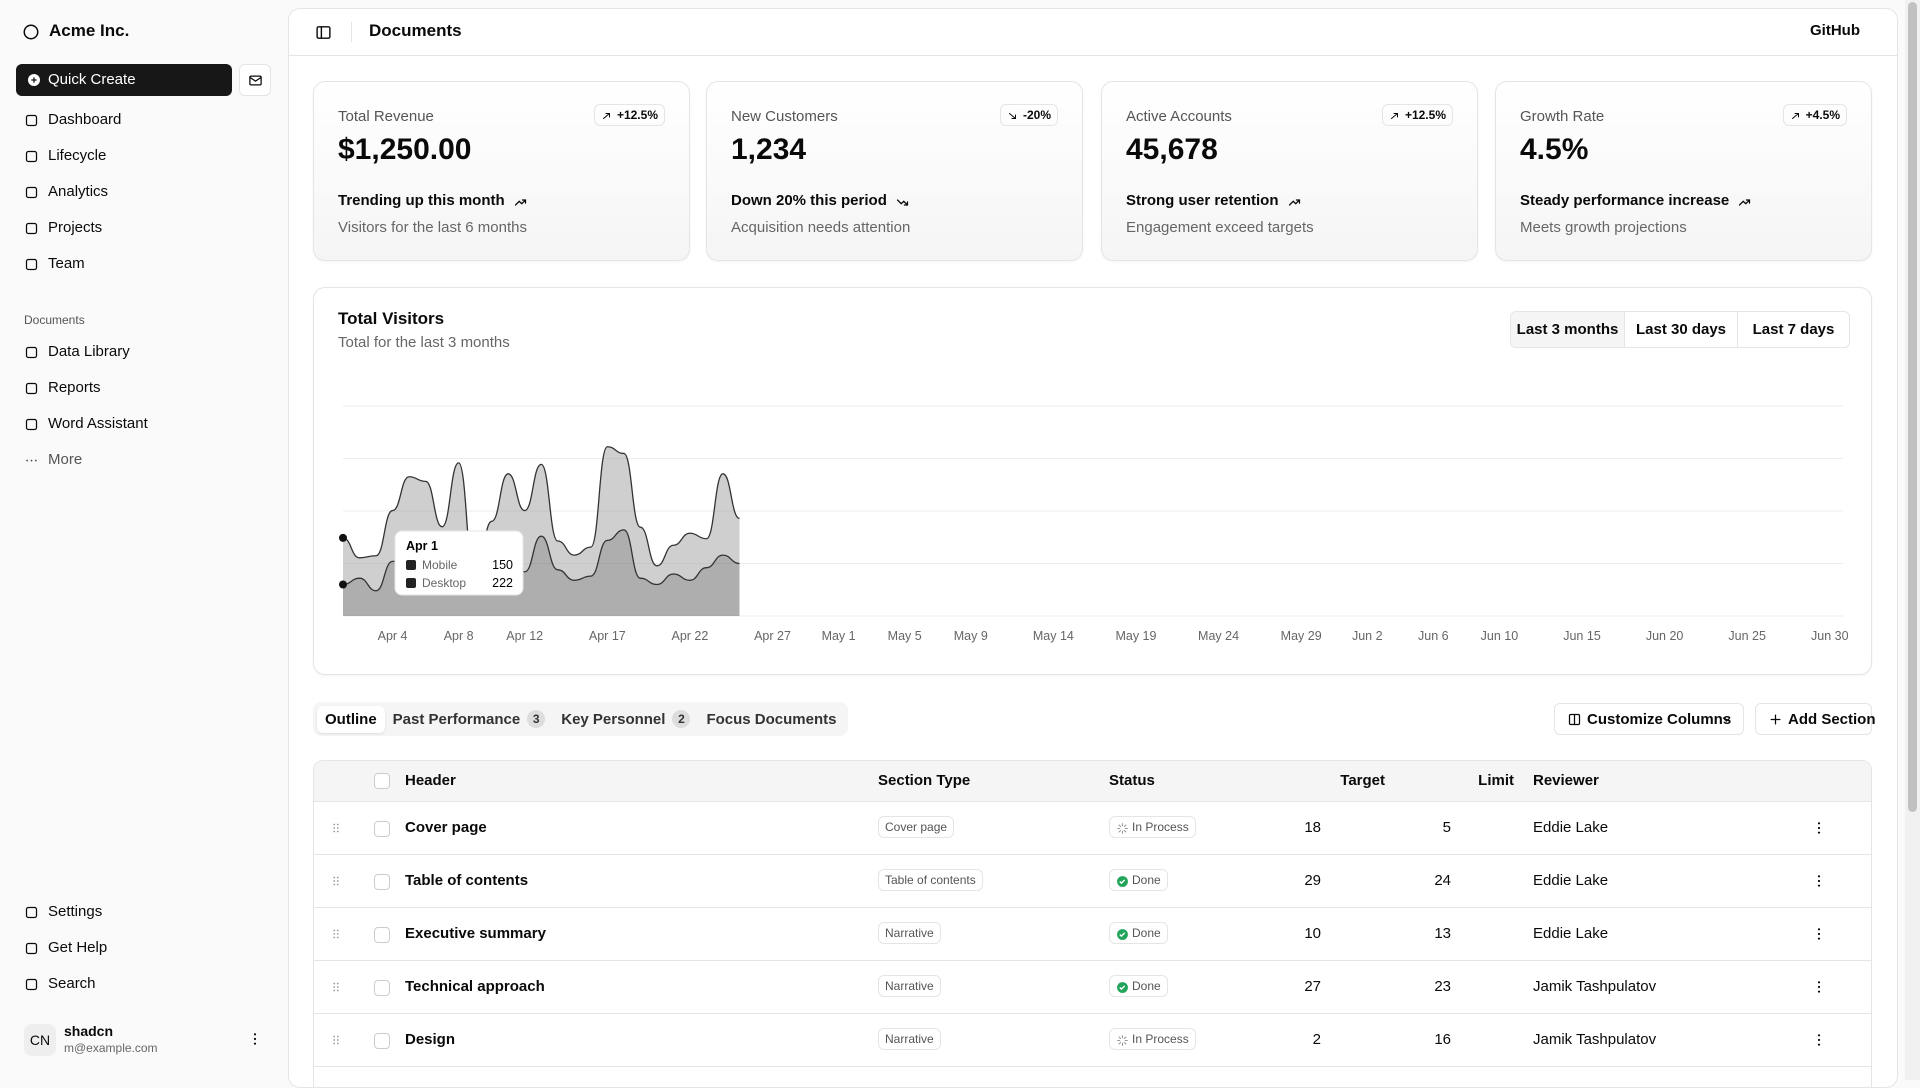  What do you see at coordinates (1433, 636) in the screenshot?
I see `x-tick-label: Jun 6` at bounding box center [1433, 636].